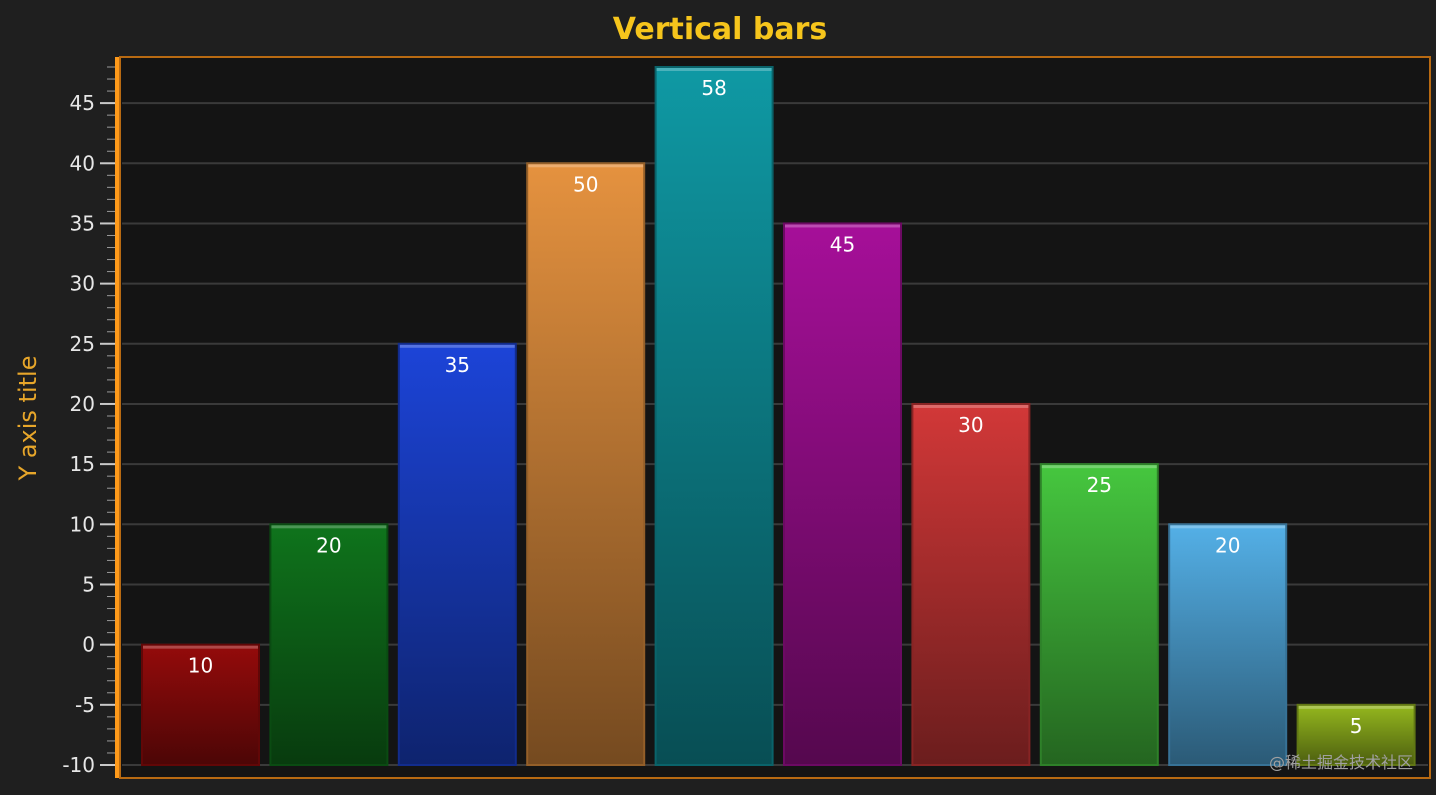 The height and width of the screenshot is (795, 1436). Describe the element at coordinates (200, 666) in the screenshot. I see `bar-value-label: 10` at that location.